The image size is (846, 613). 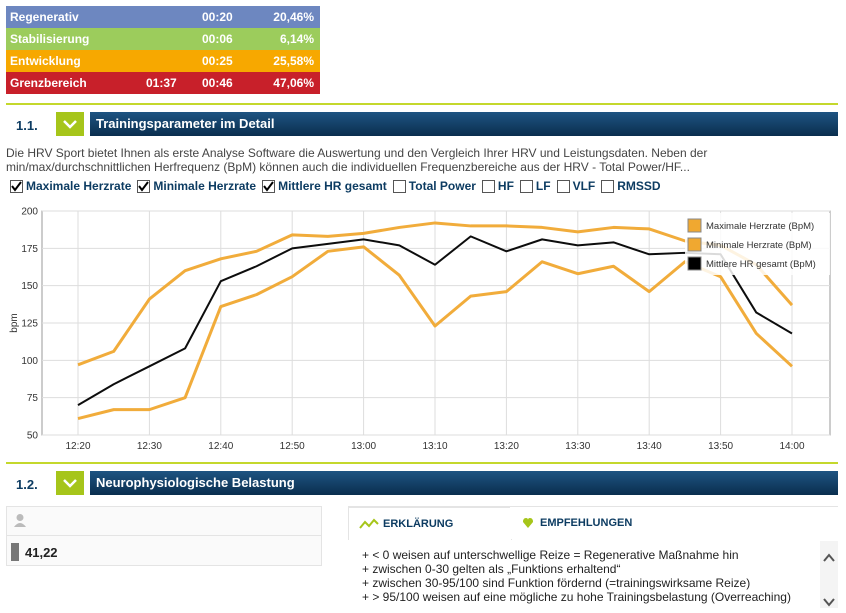 I want to click on tab: ERKLÄRUNG, so click(x=430, y=523).